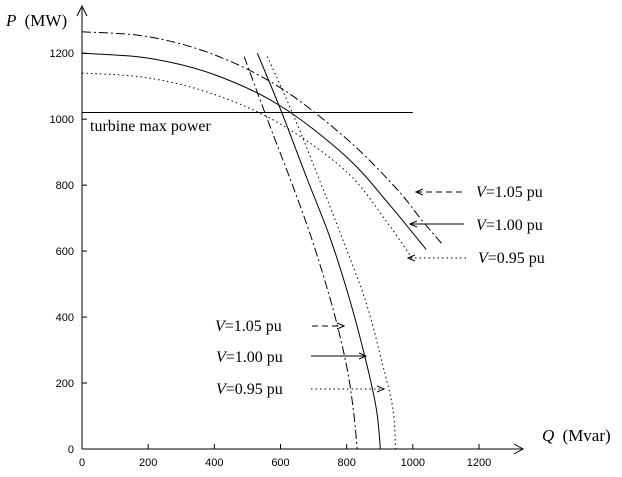 The height and width of the screenshot is (477, 622). Describe the element at coordinates (519, 449) in the screenshot. I see `x-axis-arrow` at that location.